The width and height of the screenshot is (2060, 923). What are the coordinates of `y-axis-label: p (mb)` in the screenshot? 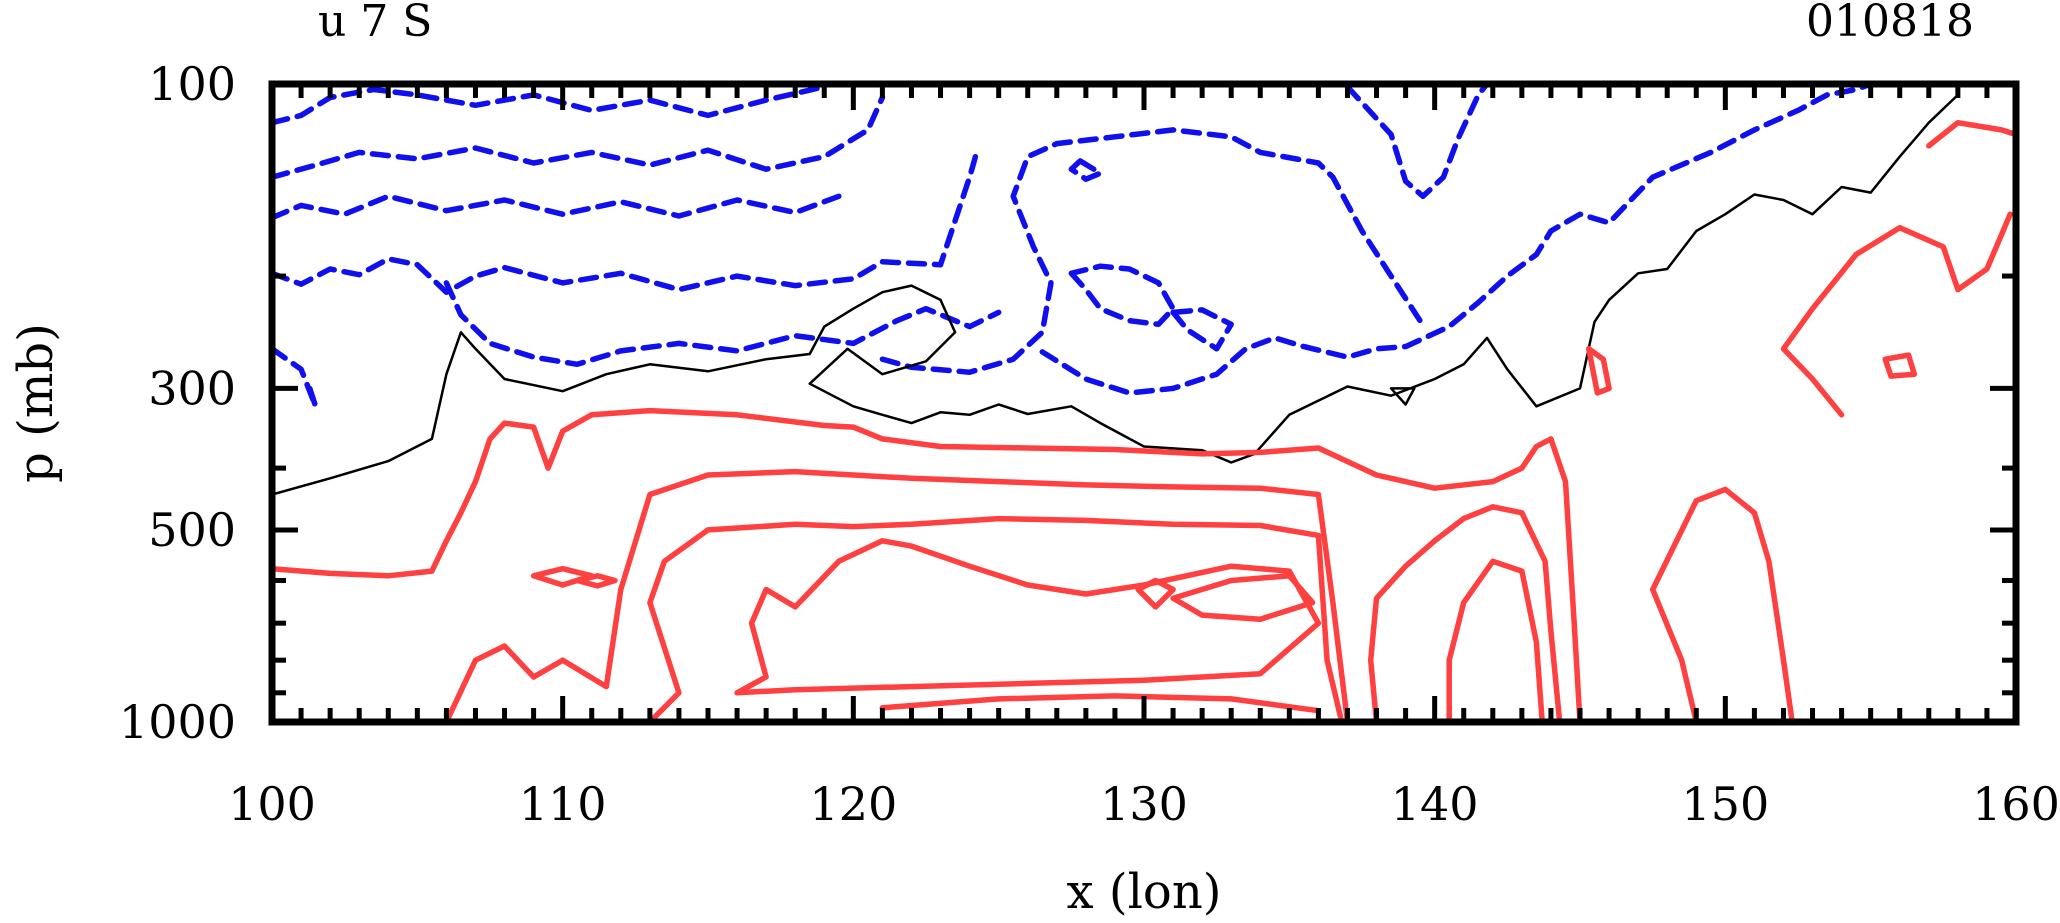 It's located at (36, 403).